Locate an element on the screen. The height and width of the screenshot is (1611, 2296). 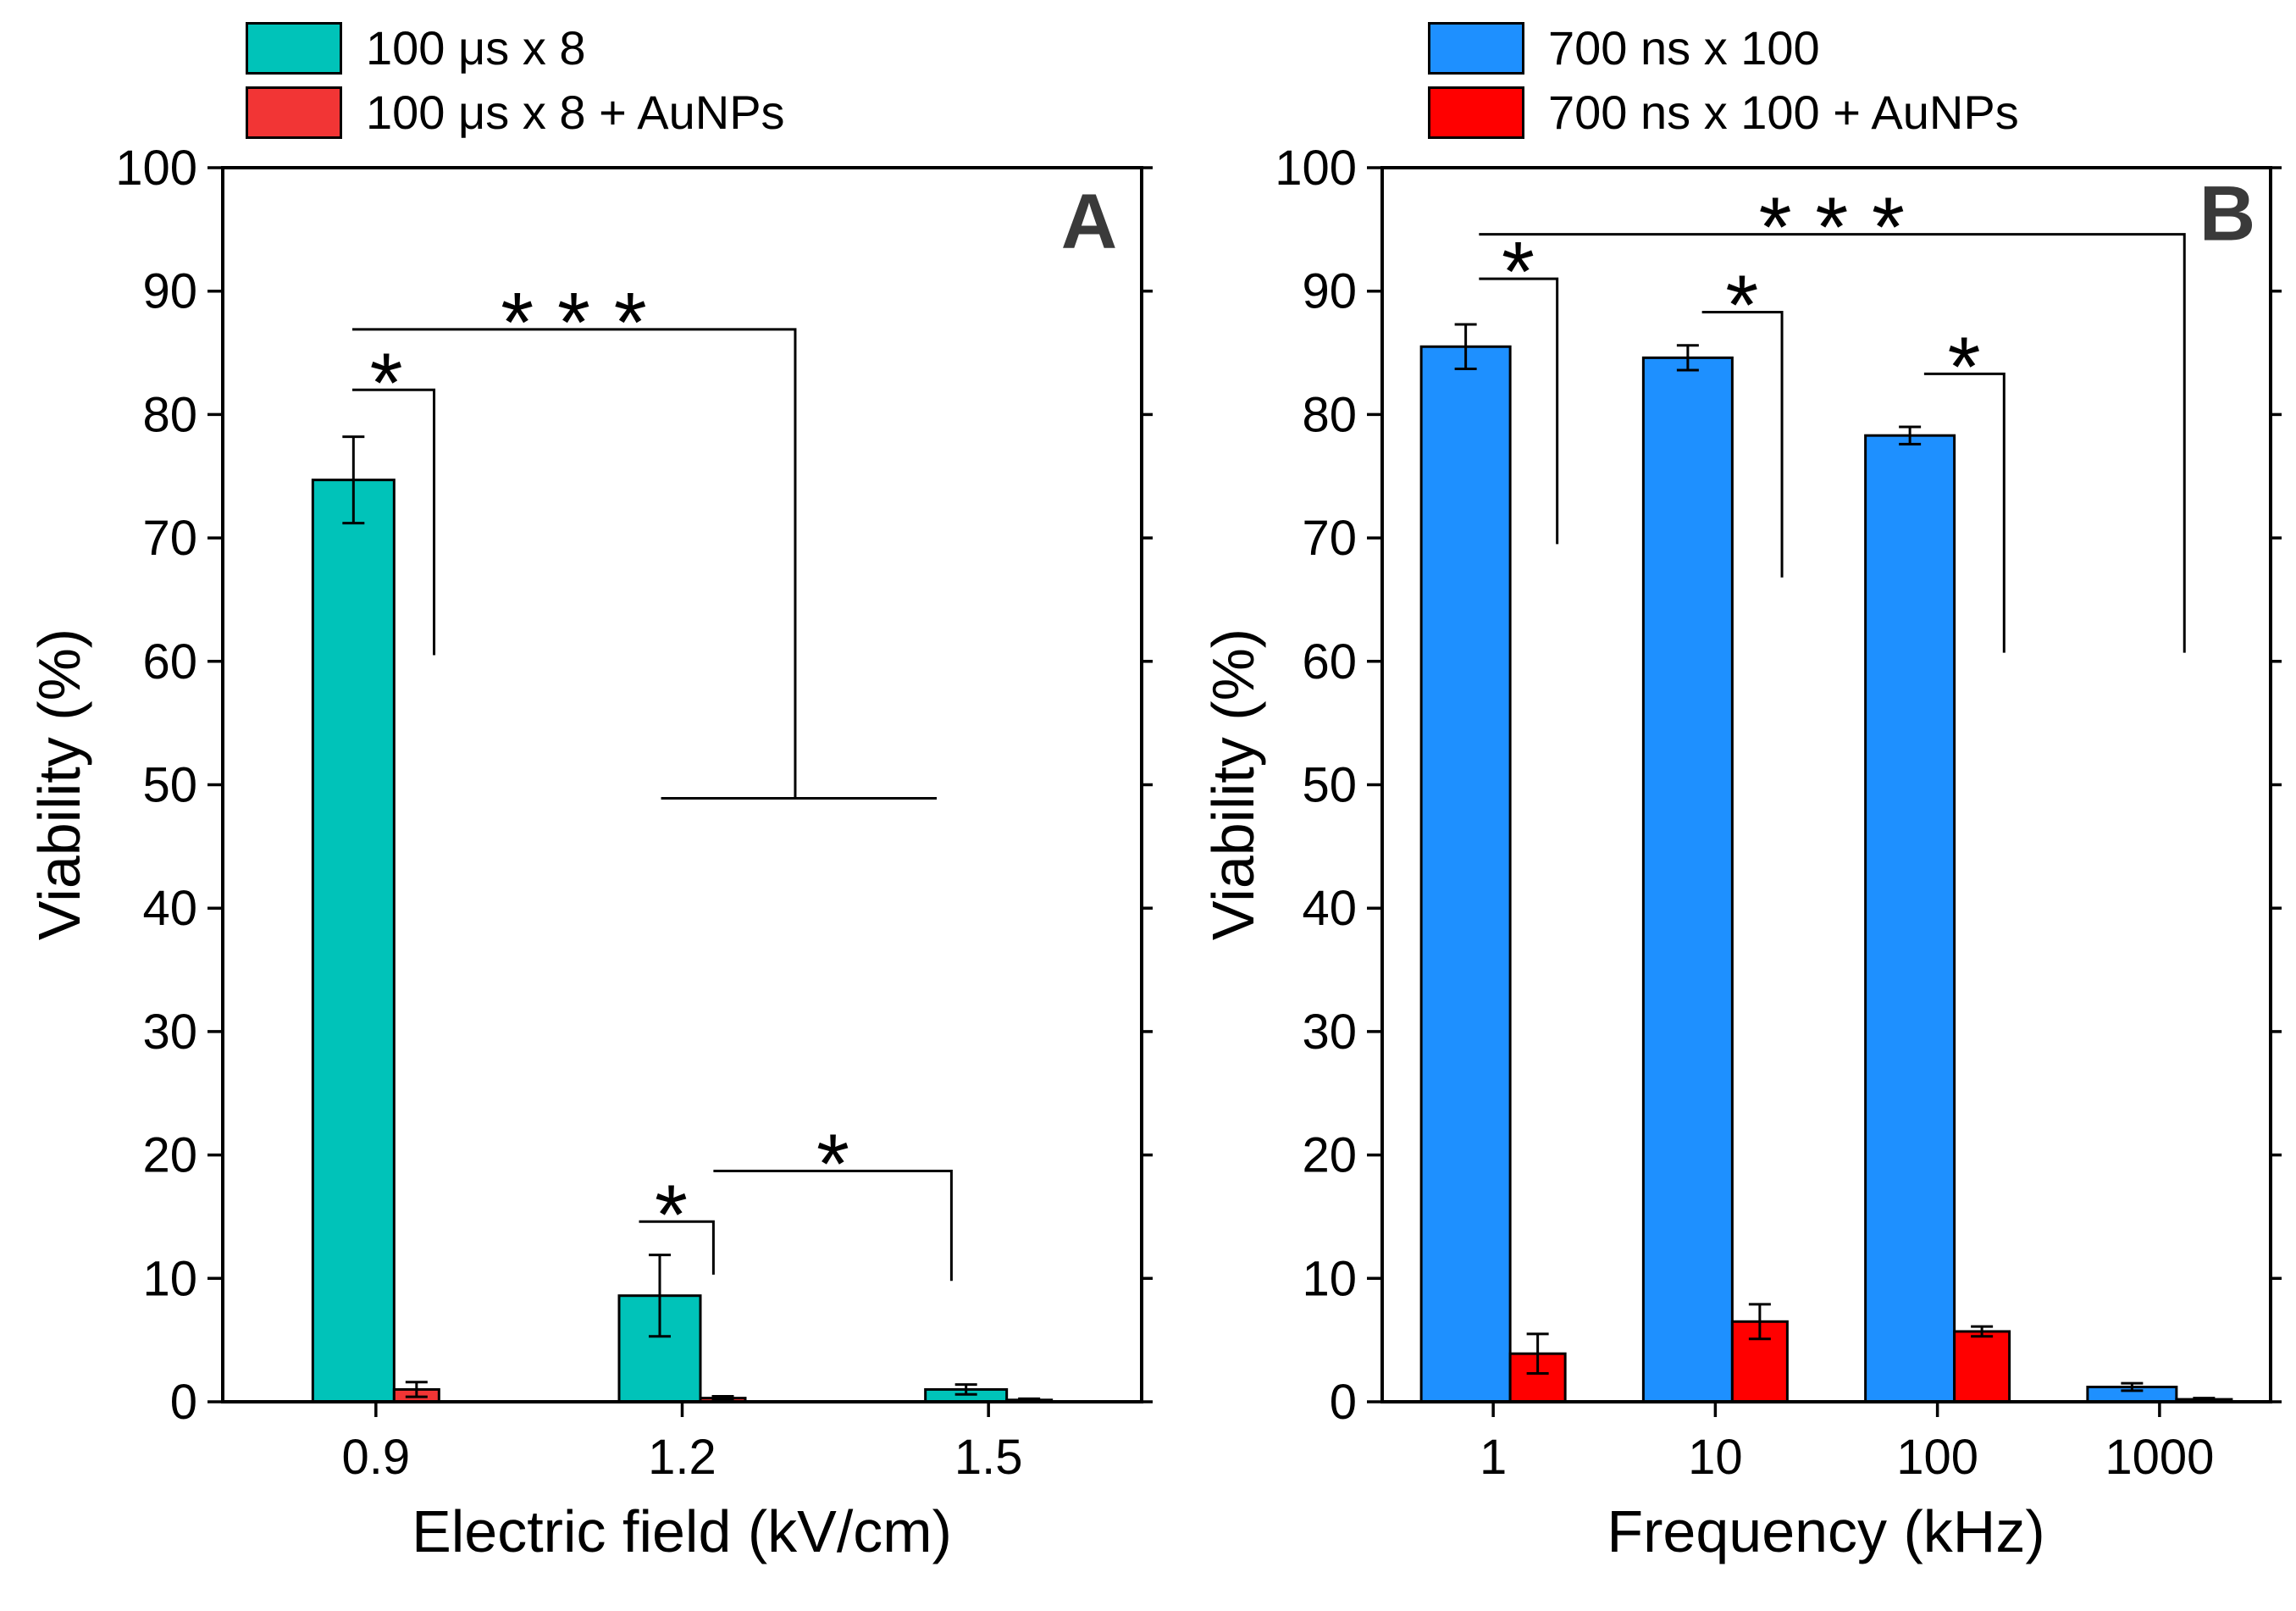
x-tick-label: 1000 is located at coordinates (2159, 1457).